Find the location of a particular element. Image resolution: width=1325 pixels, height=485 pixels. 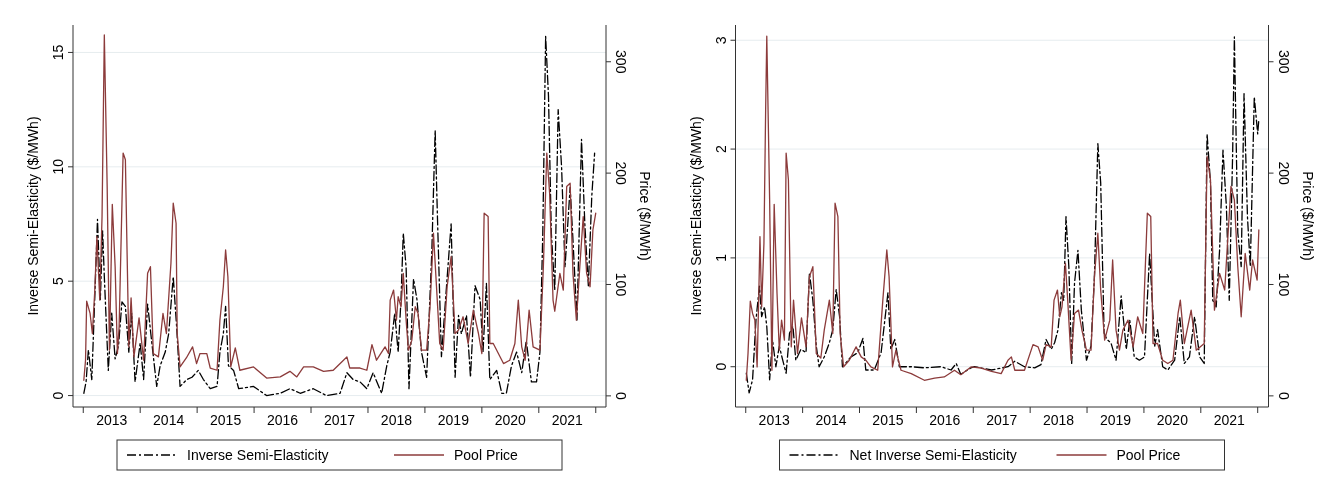

y-tick-label: 15 is located at coordinates (58, 52).